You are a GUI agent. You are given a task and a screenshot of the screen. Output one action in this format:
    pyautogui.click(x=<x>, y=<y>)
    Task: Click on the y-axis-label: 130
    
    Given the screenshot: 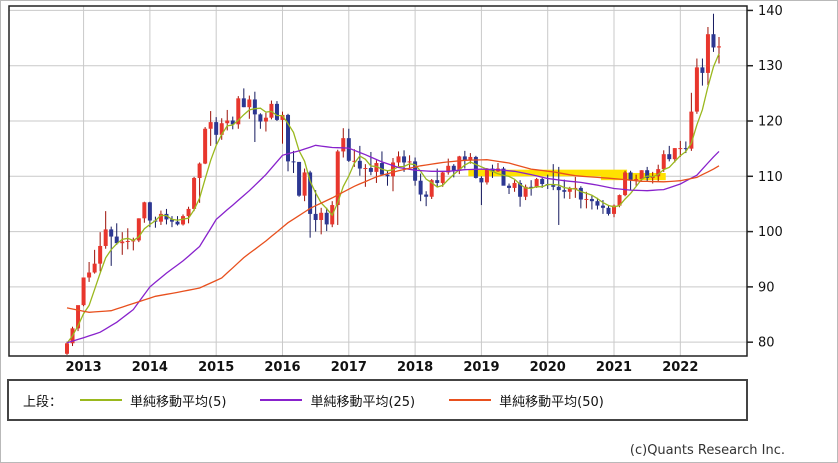 What is the action you would take?
    pyautogui.click(x=770, y=66)
    